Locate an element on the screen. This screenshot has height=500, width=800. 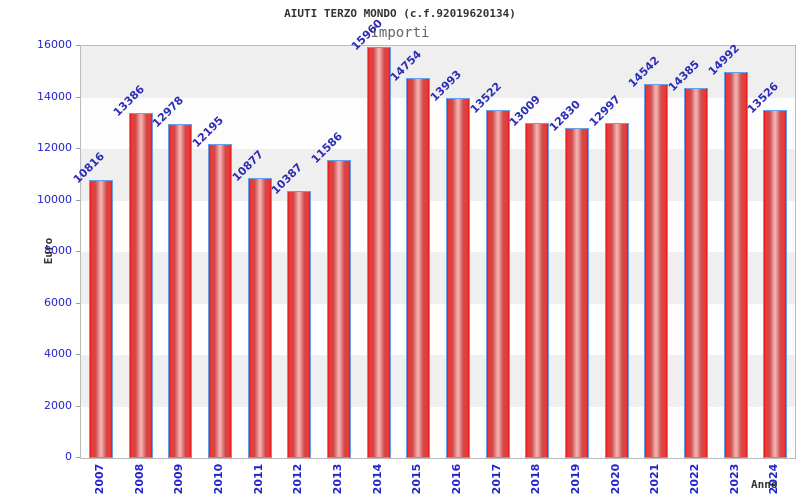
y-tick-label: 0 is located at coordinates (68, 456).